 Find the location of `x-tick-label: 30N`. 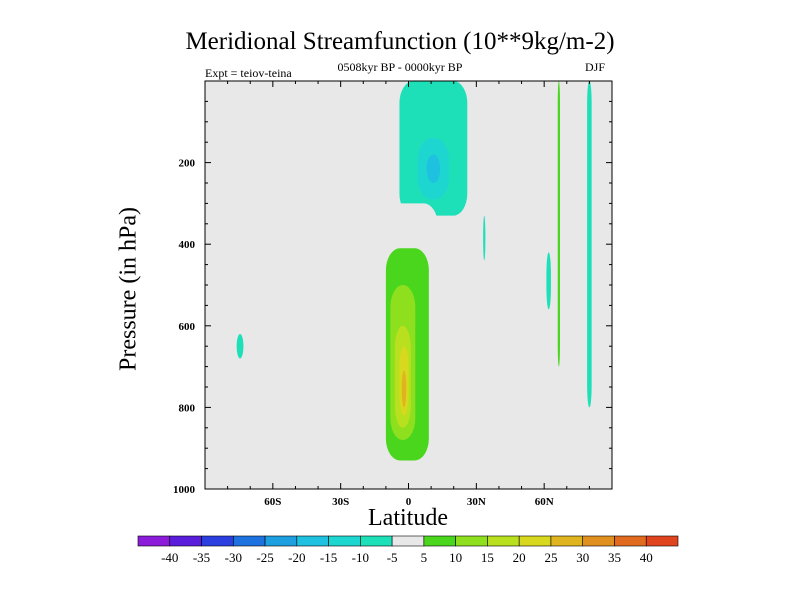

x-tick-label: 30N is located at coordinates (476, 502).